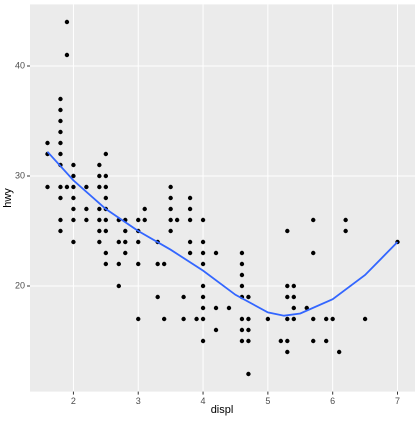 This screenshot has height=425, width=420. I want to click on y-tick-label: 40, so click(20, 65).